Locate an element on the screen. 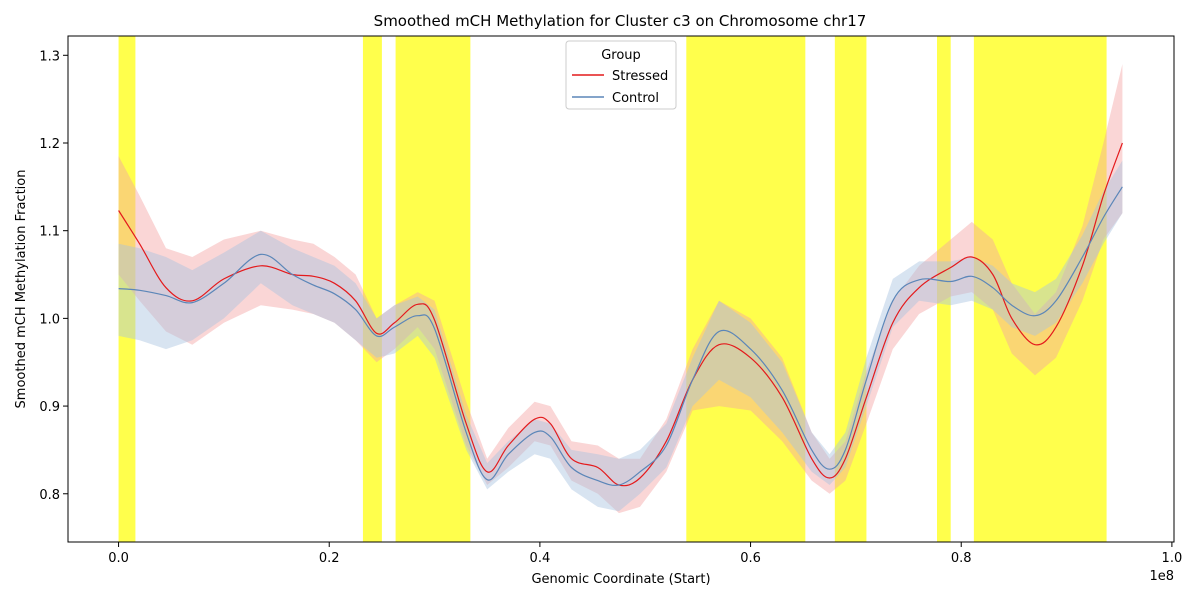 The height and width of the screenshot is (604, 1200). x-tick-label: 0.6 is located at coordinates (750, 558).